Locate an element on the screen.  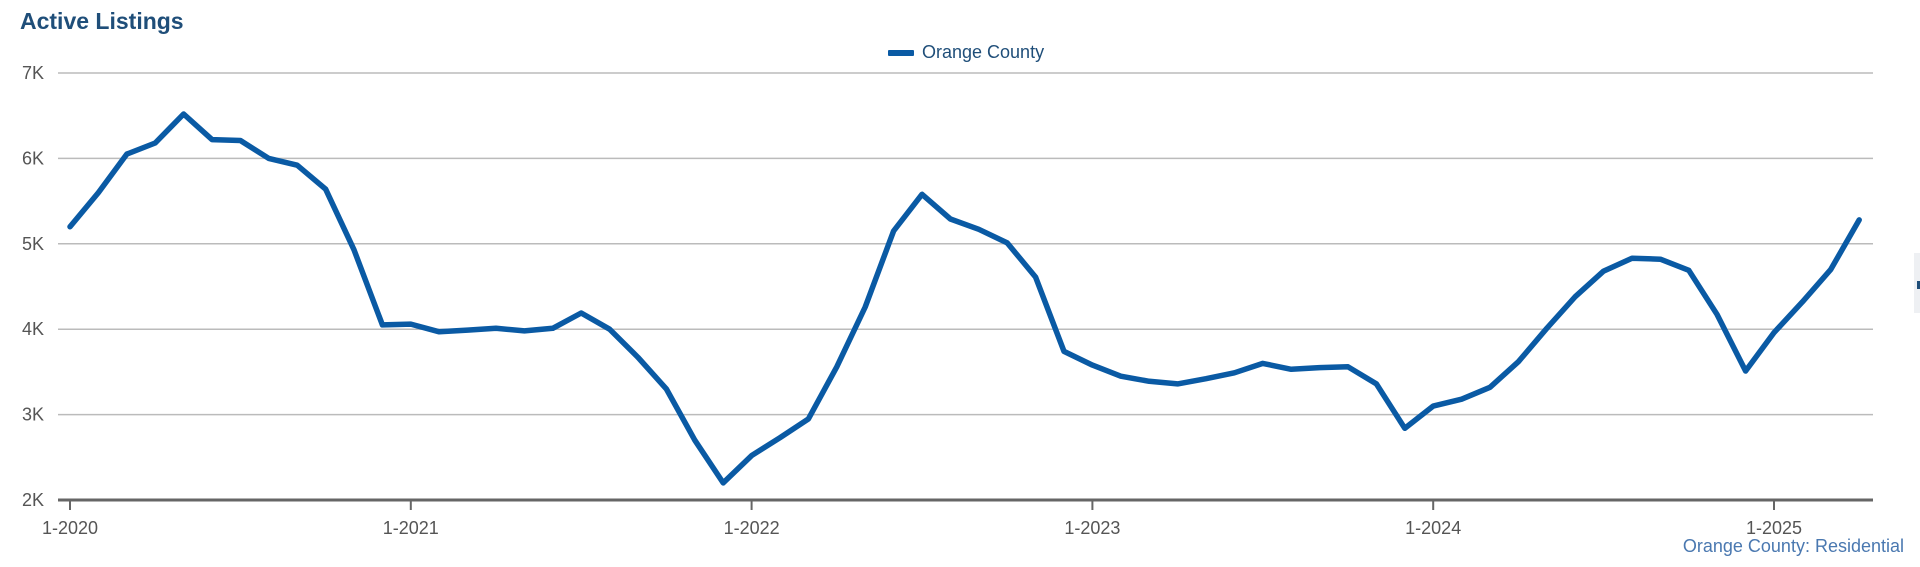
x-tick-label: 1-2024 is located at coordinates (1433, 528).